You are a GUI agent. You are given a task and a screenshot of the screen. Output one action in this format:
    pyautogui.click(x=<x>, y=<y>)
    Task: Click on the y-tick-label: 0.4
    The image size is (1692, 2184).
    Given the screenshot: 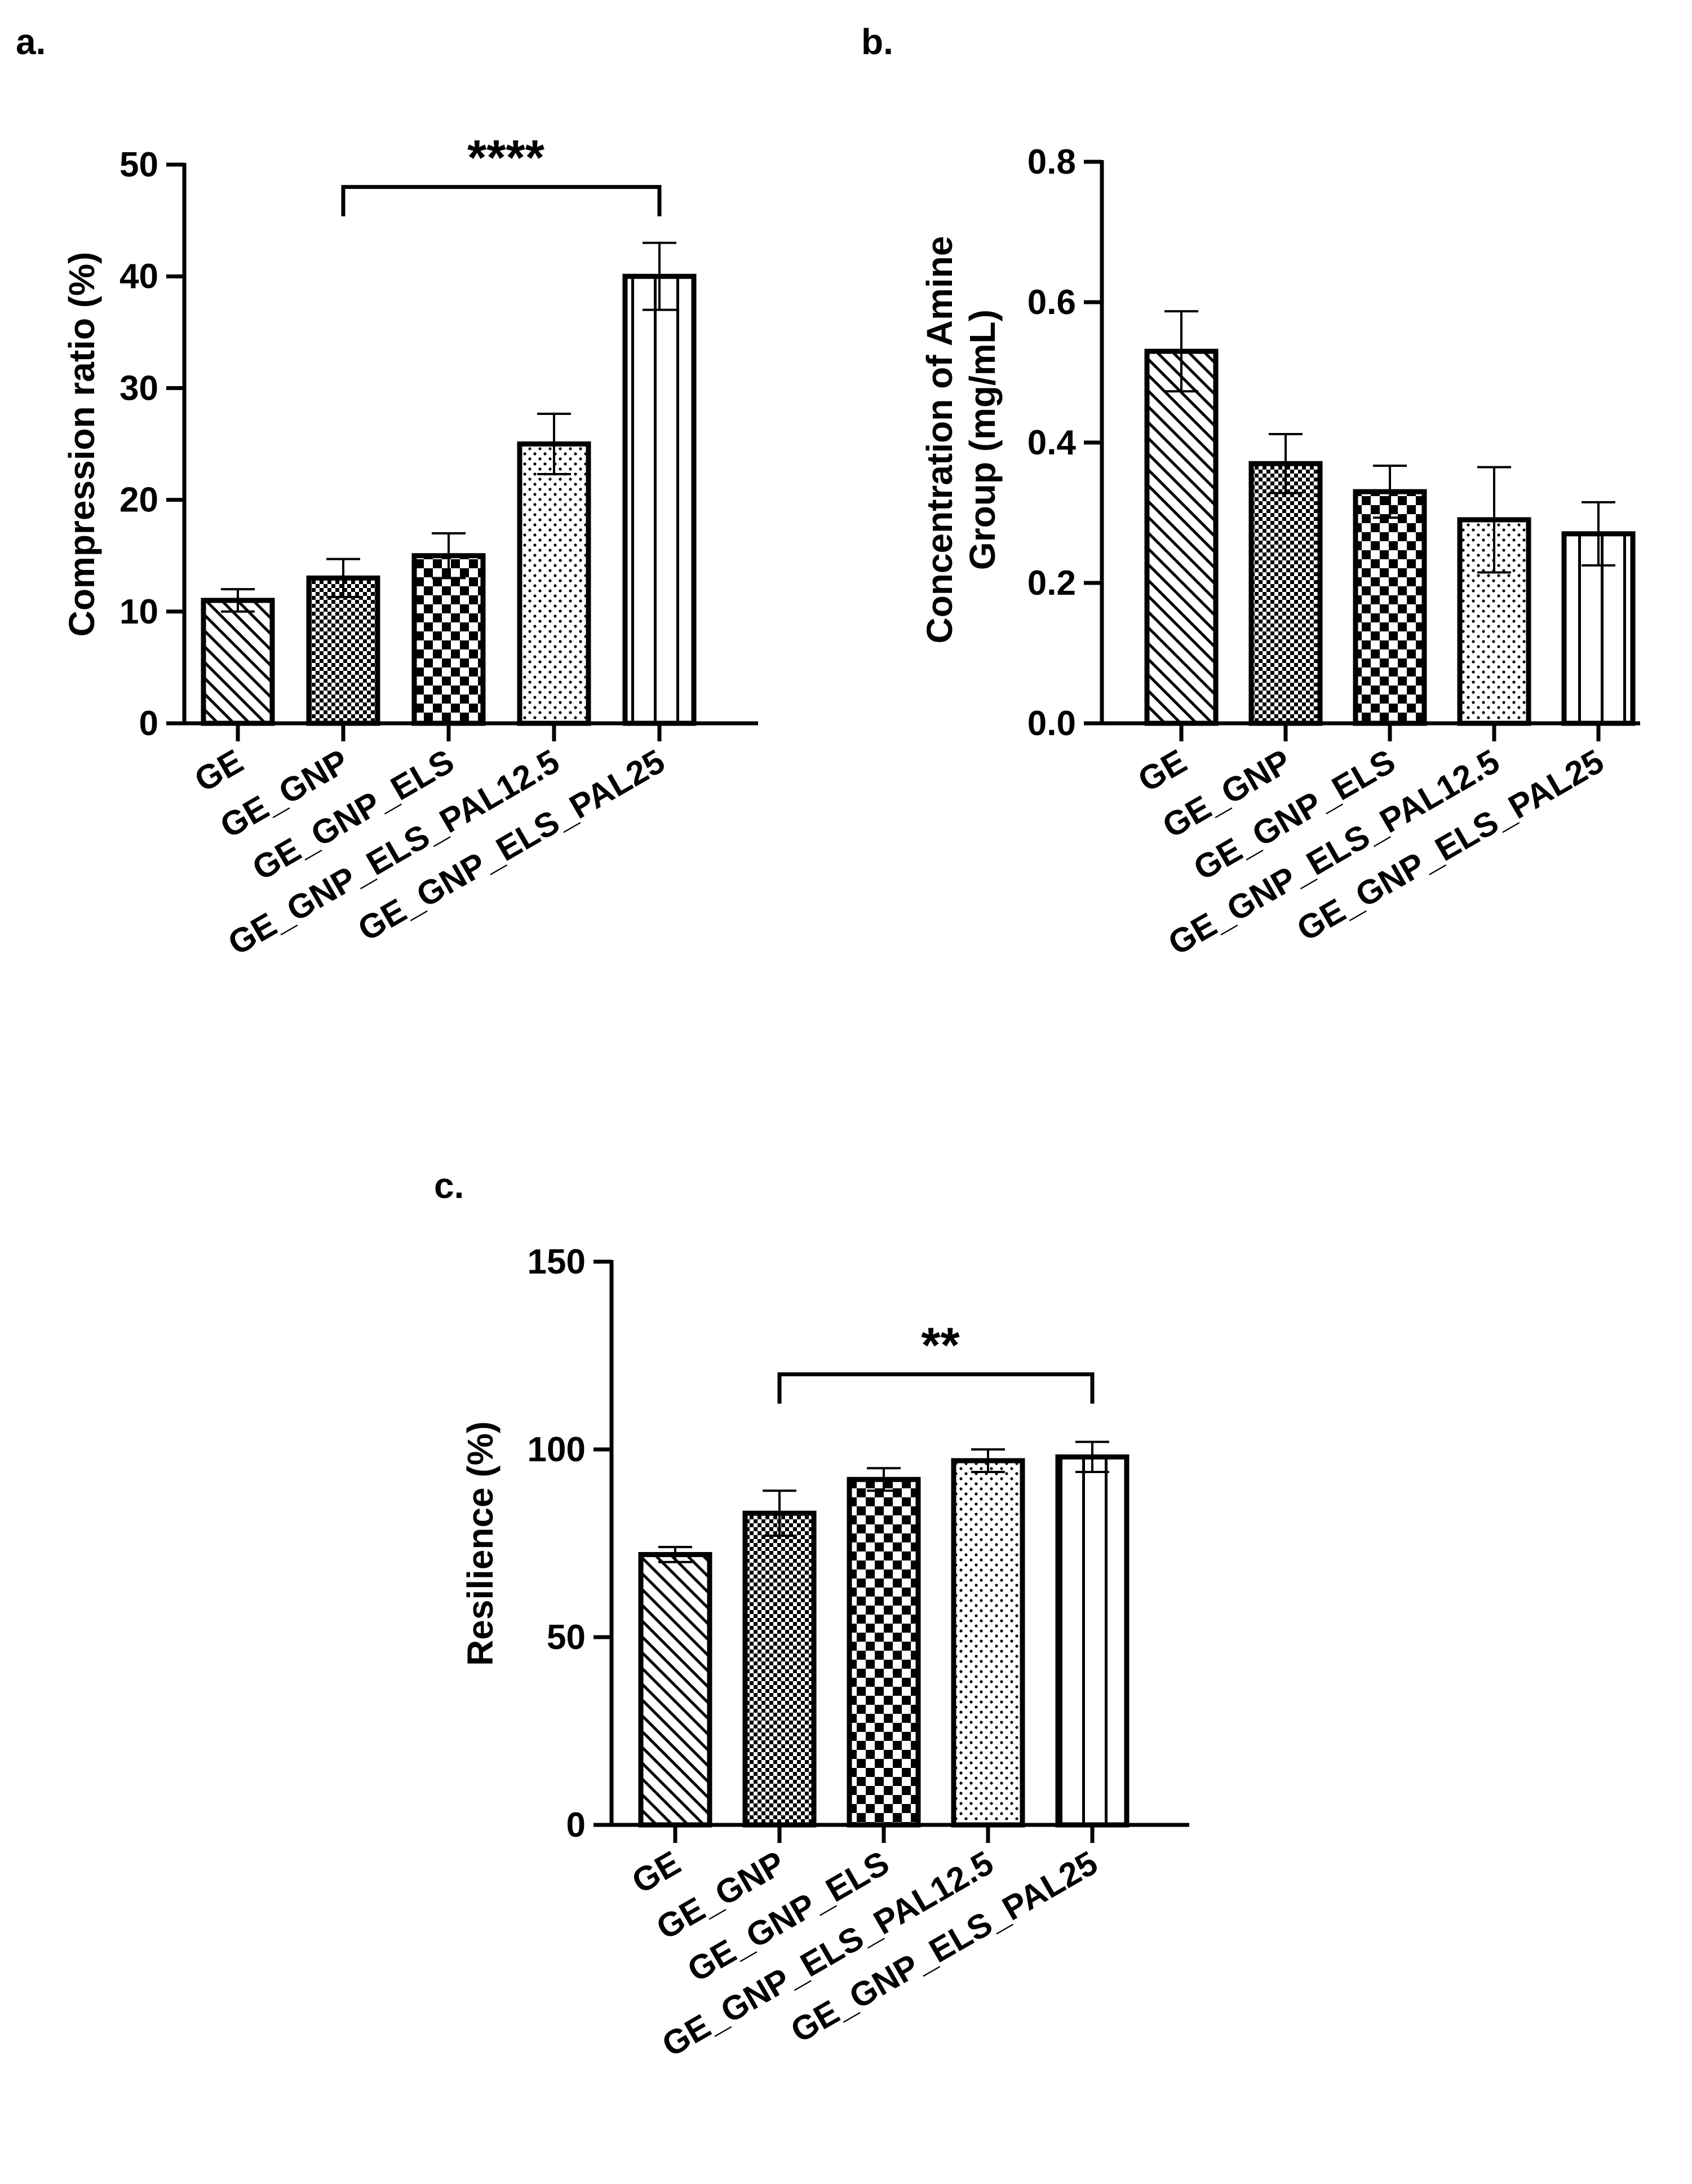 What is the action you would take?
    pyautogui.click(x=1052, y=442)
    